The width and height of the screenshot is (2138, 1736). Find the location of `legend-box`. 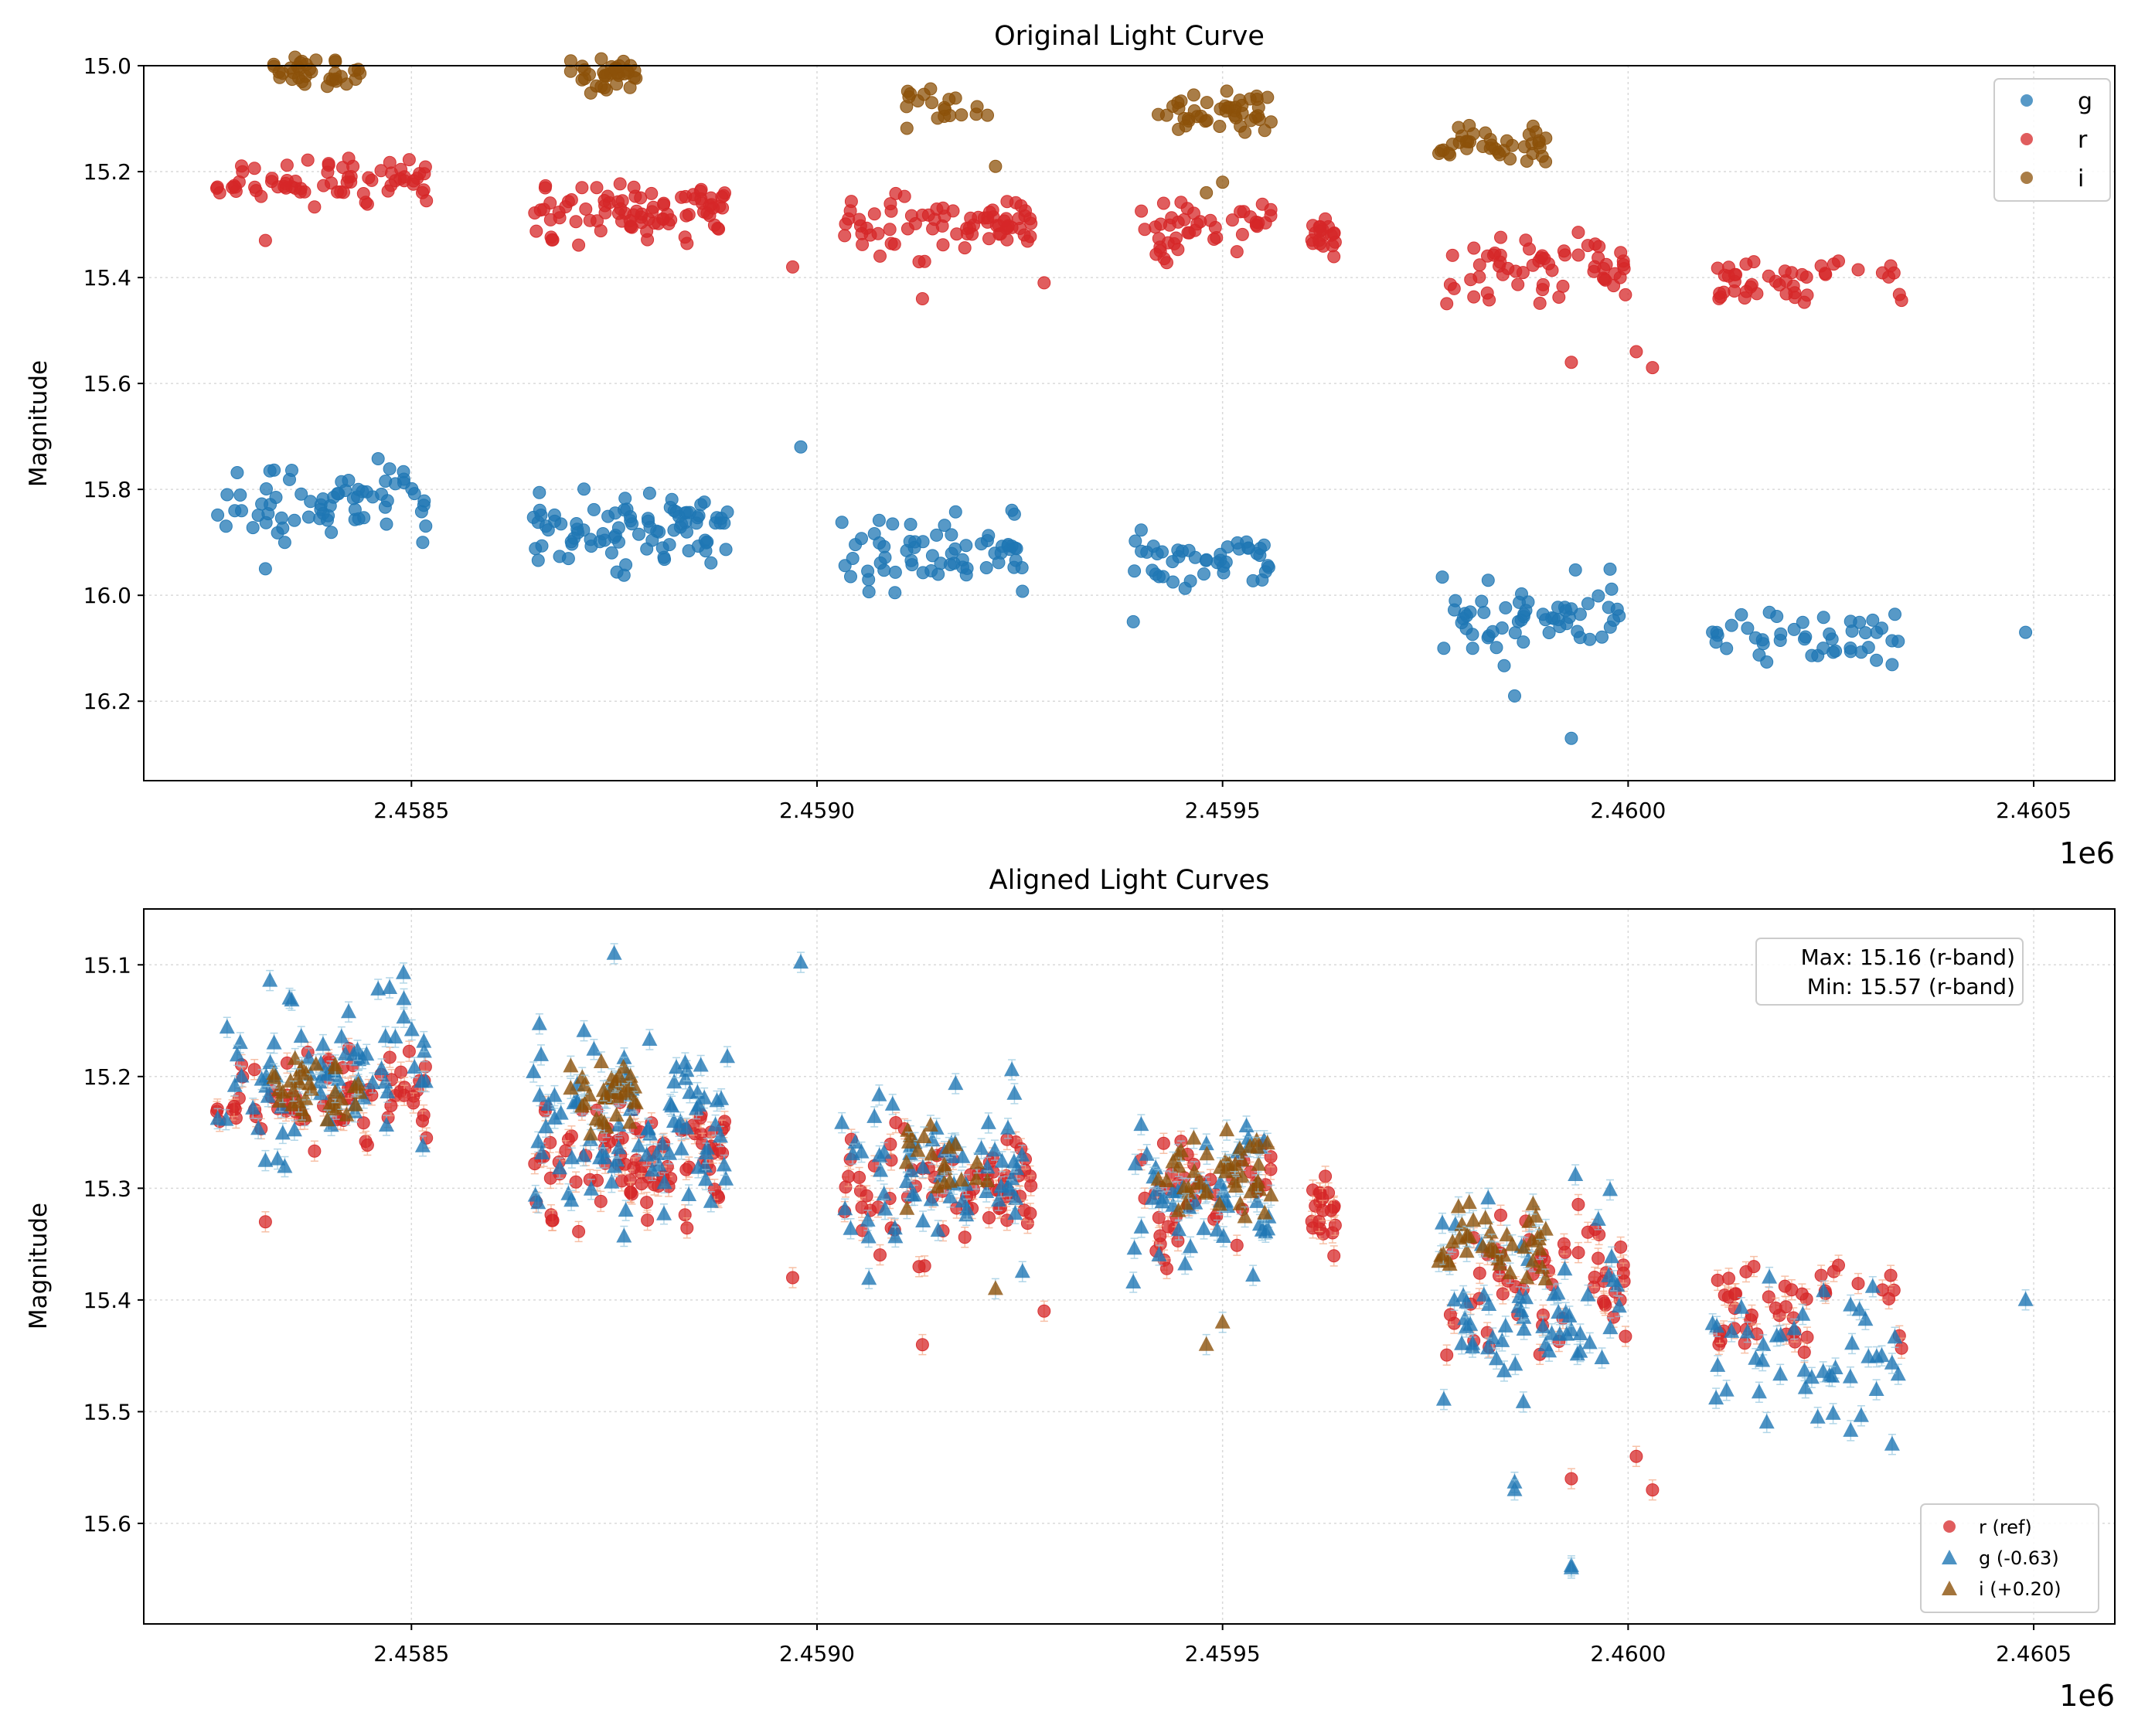

legend-box is located at coordinates (2052, 140).